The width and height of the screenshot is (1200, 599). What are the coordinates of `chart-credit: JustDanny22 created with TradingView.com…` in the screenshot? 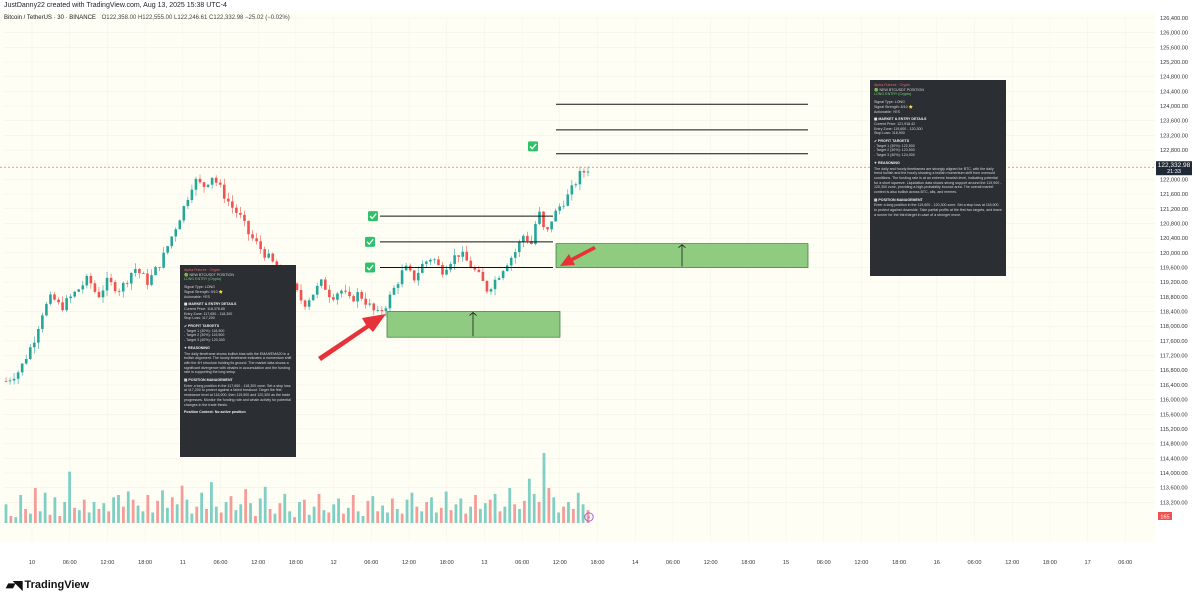 It's located at (115, 5).